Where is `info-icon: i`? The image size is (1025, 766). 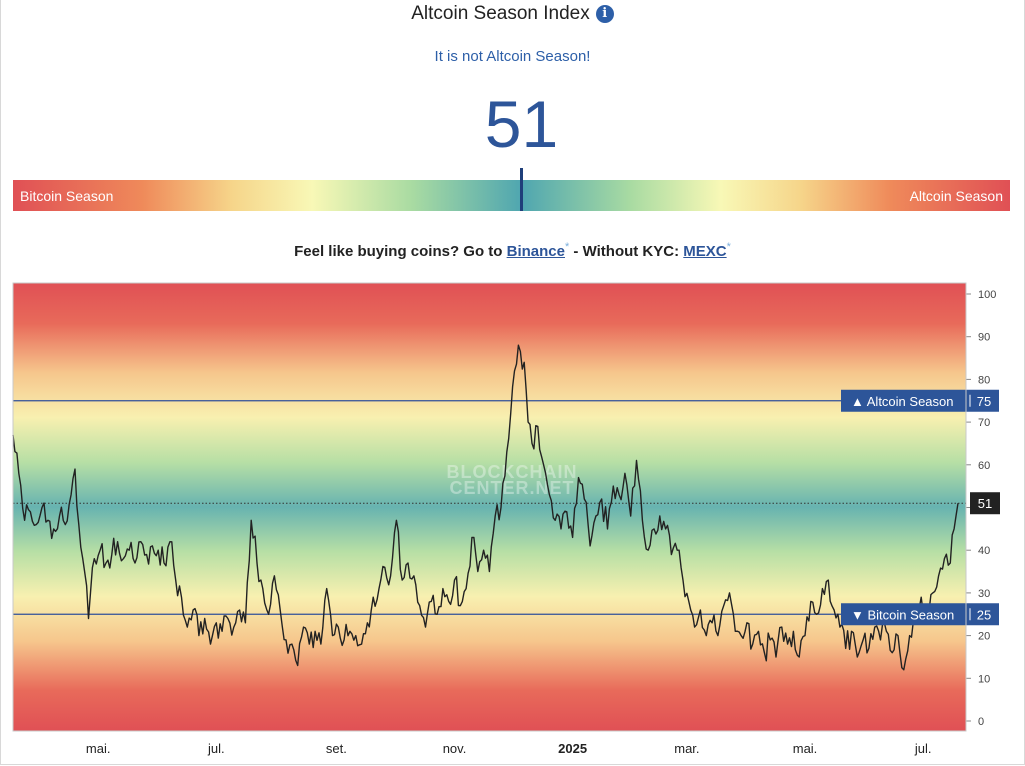 info-icon: i is located at coordinates (604, 14).